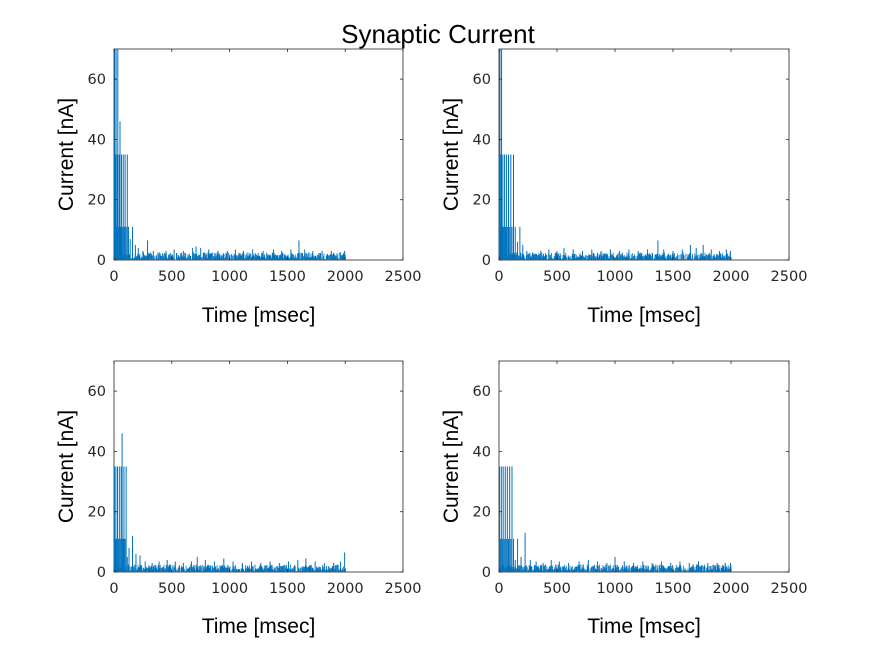 The image size is (875, 656). Describe the element at coordinates (438, 34) in the screenshot. I see `suptitle: Synaptic Current` at that location.